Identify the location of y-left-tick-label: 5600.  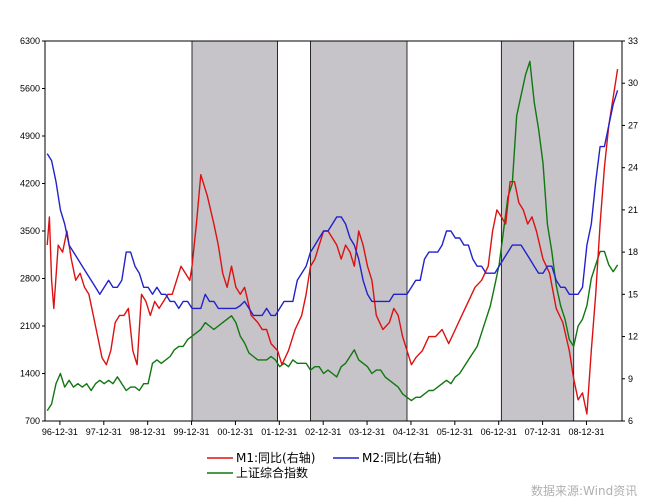
(30, 89).